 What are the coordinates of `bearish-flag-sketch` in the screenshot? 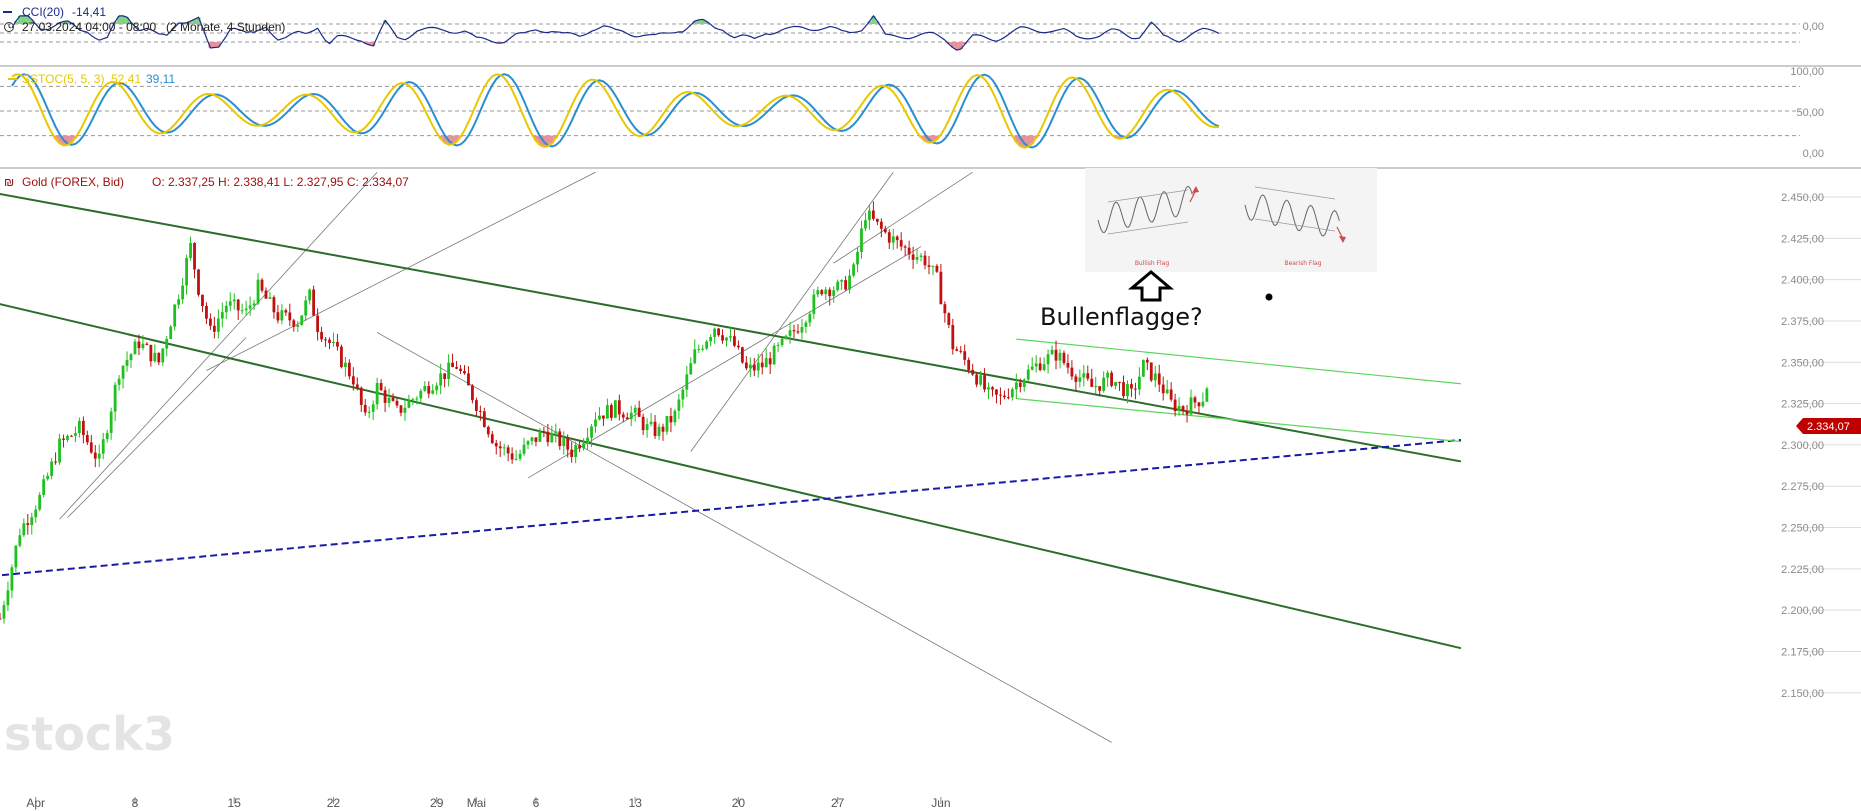 It's located at (1295, 214).